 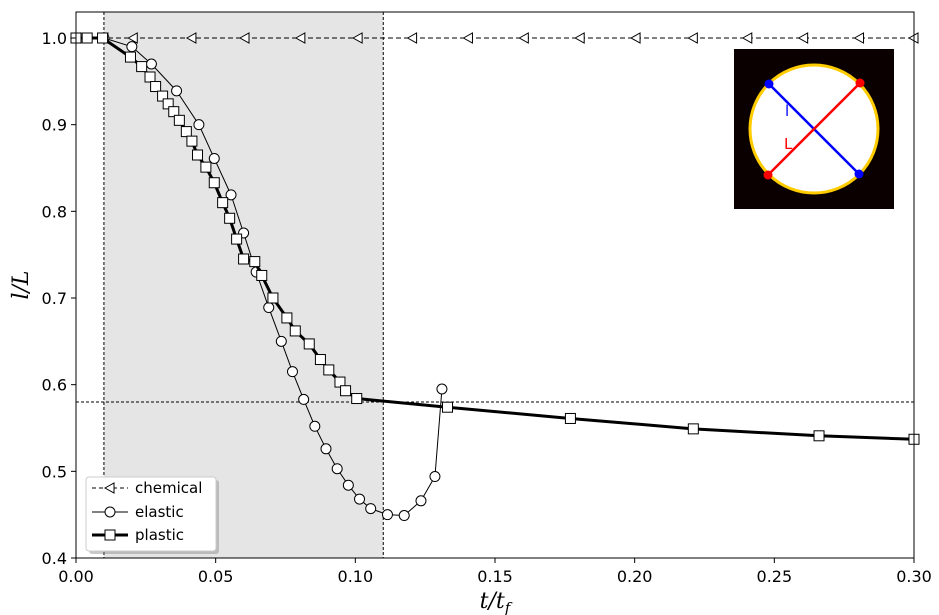 What do you see at coordinates (54, 385) in the screenshot?
I see `y-tick-label: 0.6` at bounding box center [54, 385].